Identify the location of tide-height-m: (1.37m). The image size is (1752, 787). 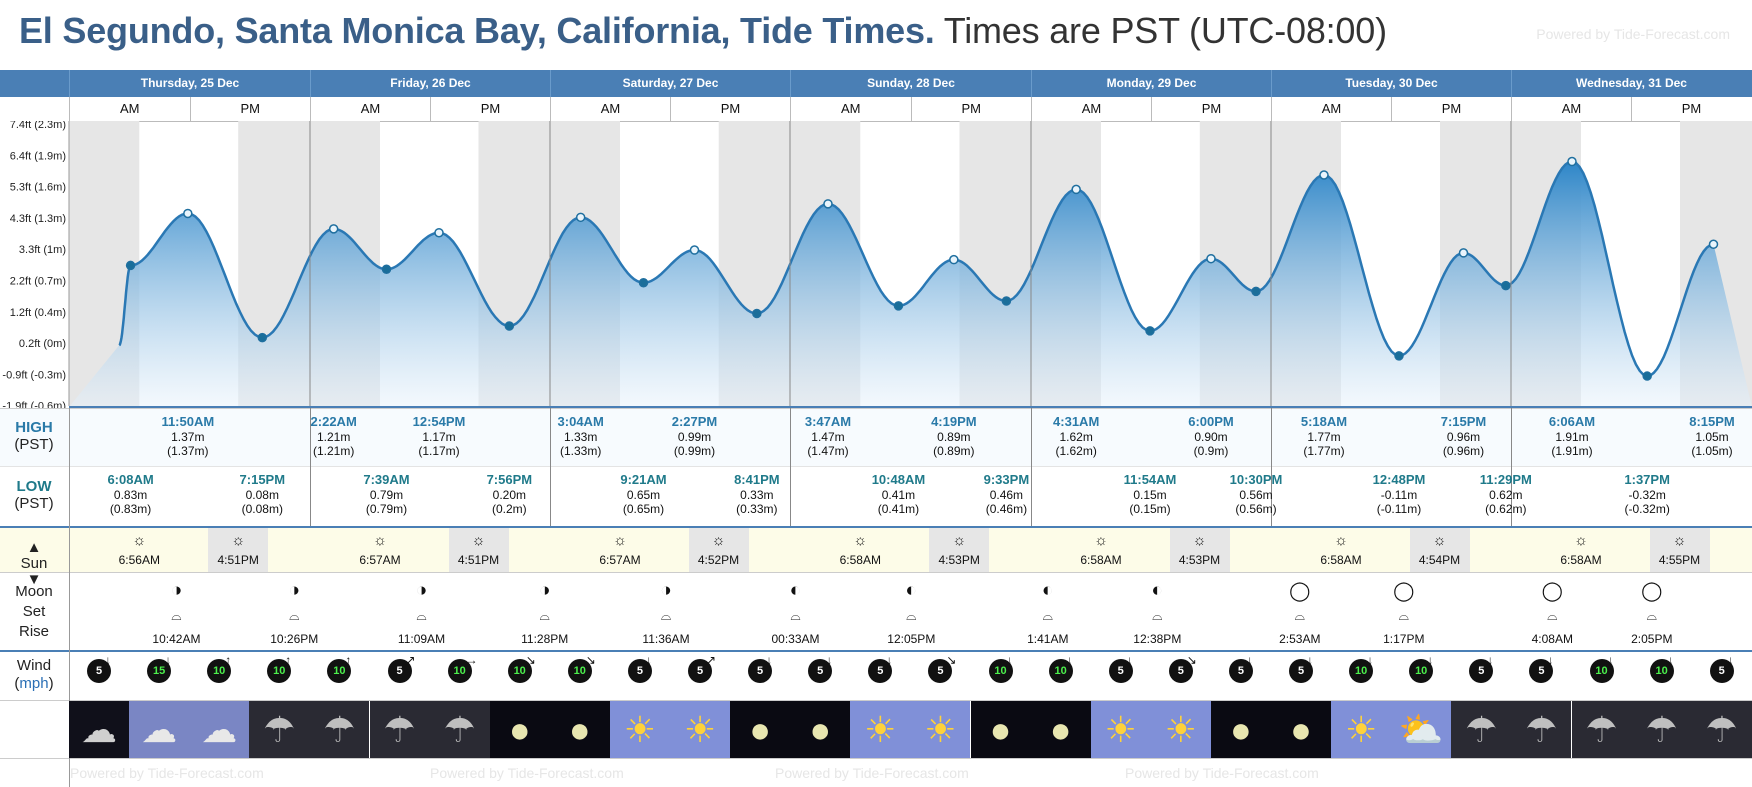
(188, 451).